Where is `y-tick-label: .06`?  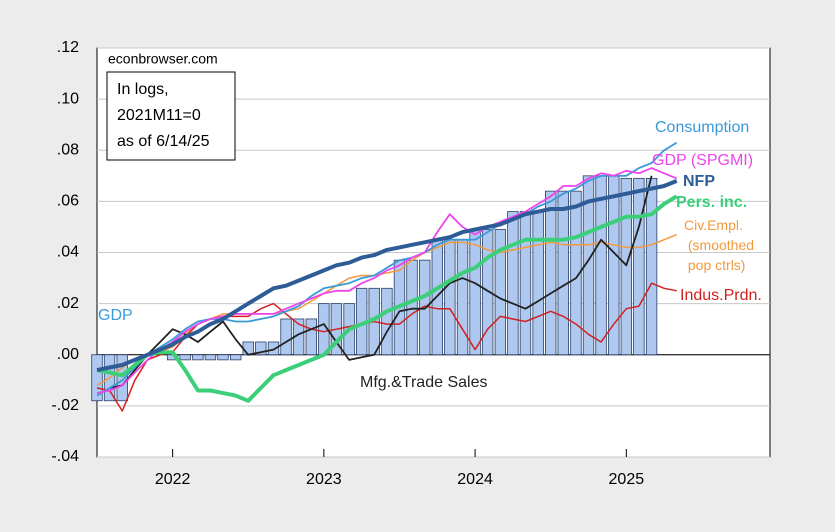 y-tick-label: .06 is located at coordinates (68, 201).